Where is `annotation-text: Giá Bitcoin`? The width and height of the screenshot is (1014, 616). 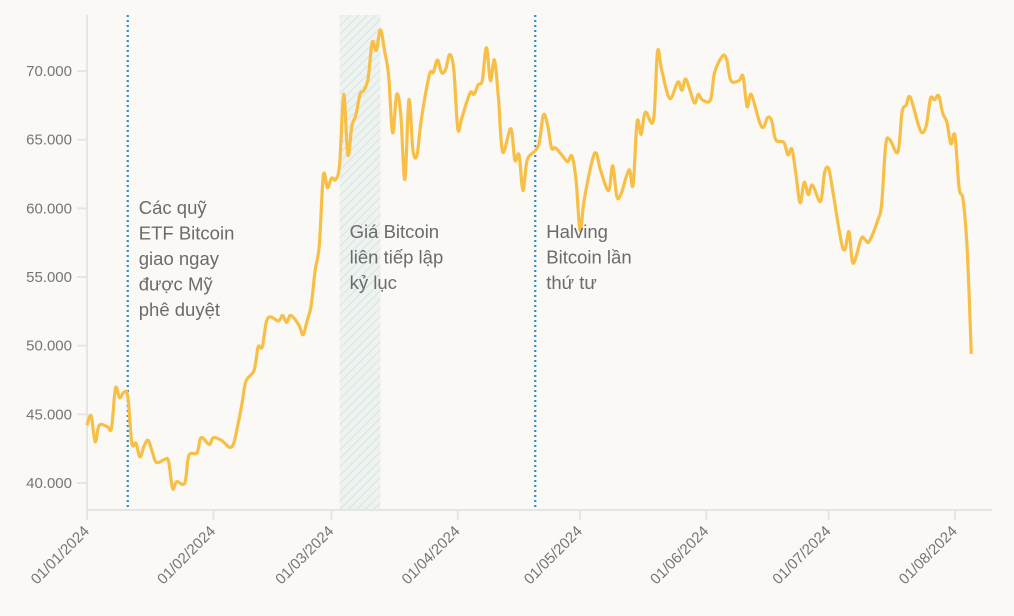
annotation-text: Giá Bitcoin is located at coordinates (394, 231).